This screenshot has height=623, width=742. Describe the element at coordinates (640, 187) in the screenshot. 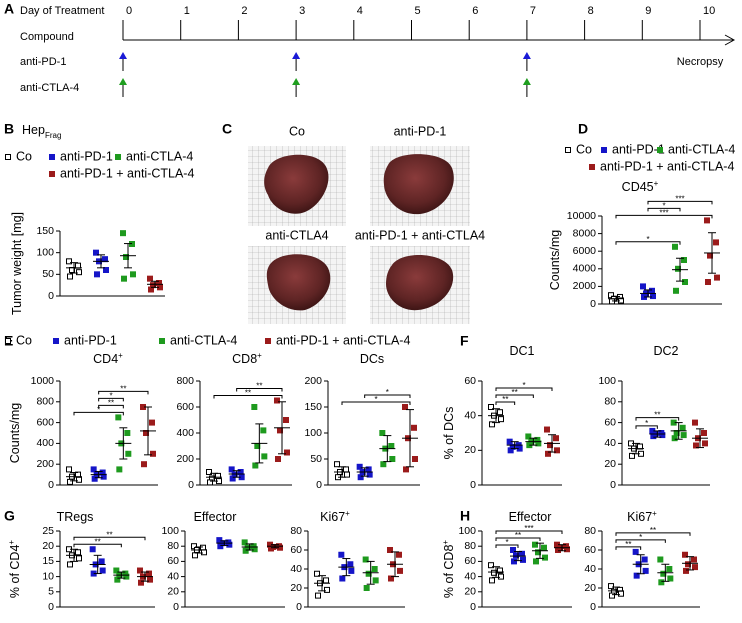

I see `chart-title: CD45+` at that location.